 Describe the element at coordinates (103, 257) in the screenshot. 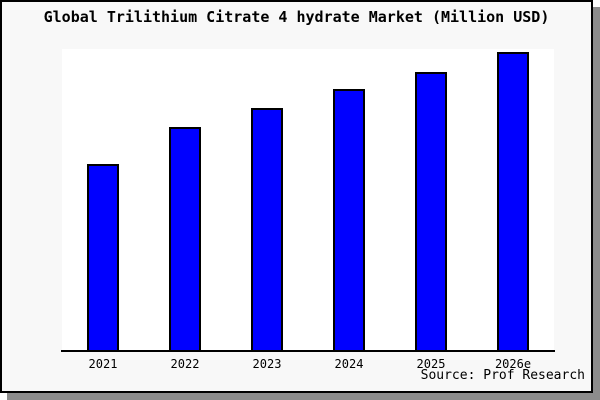

I see `bar-2021` at that location.